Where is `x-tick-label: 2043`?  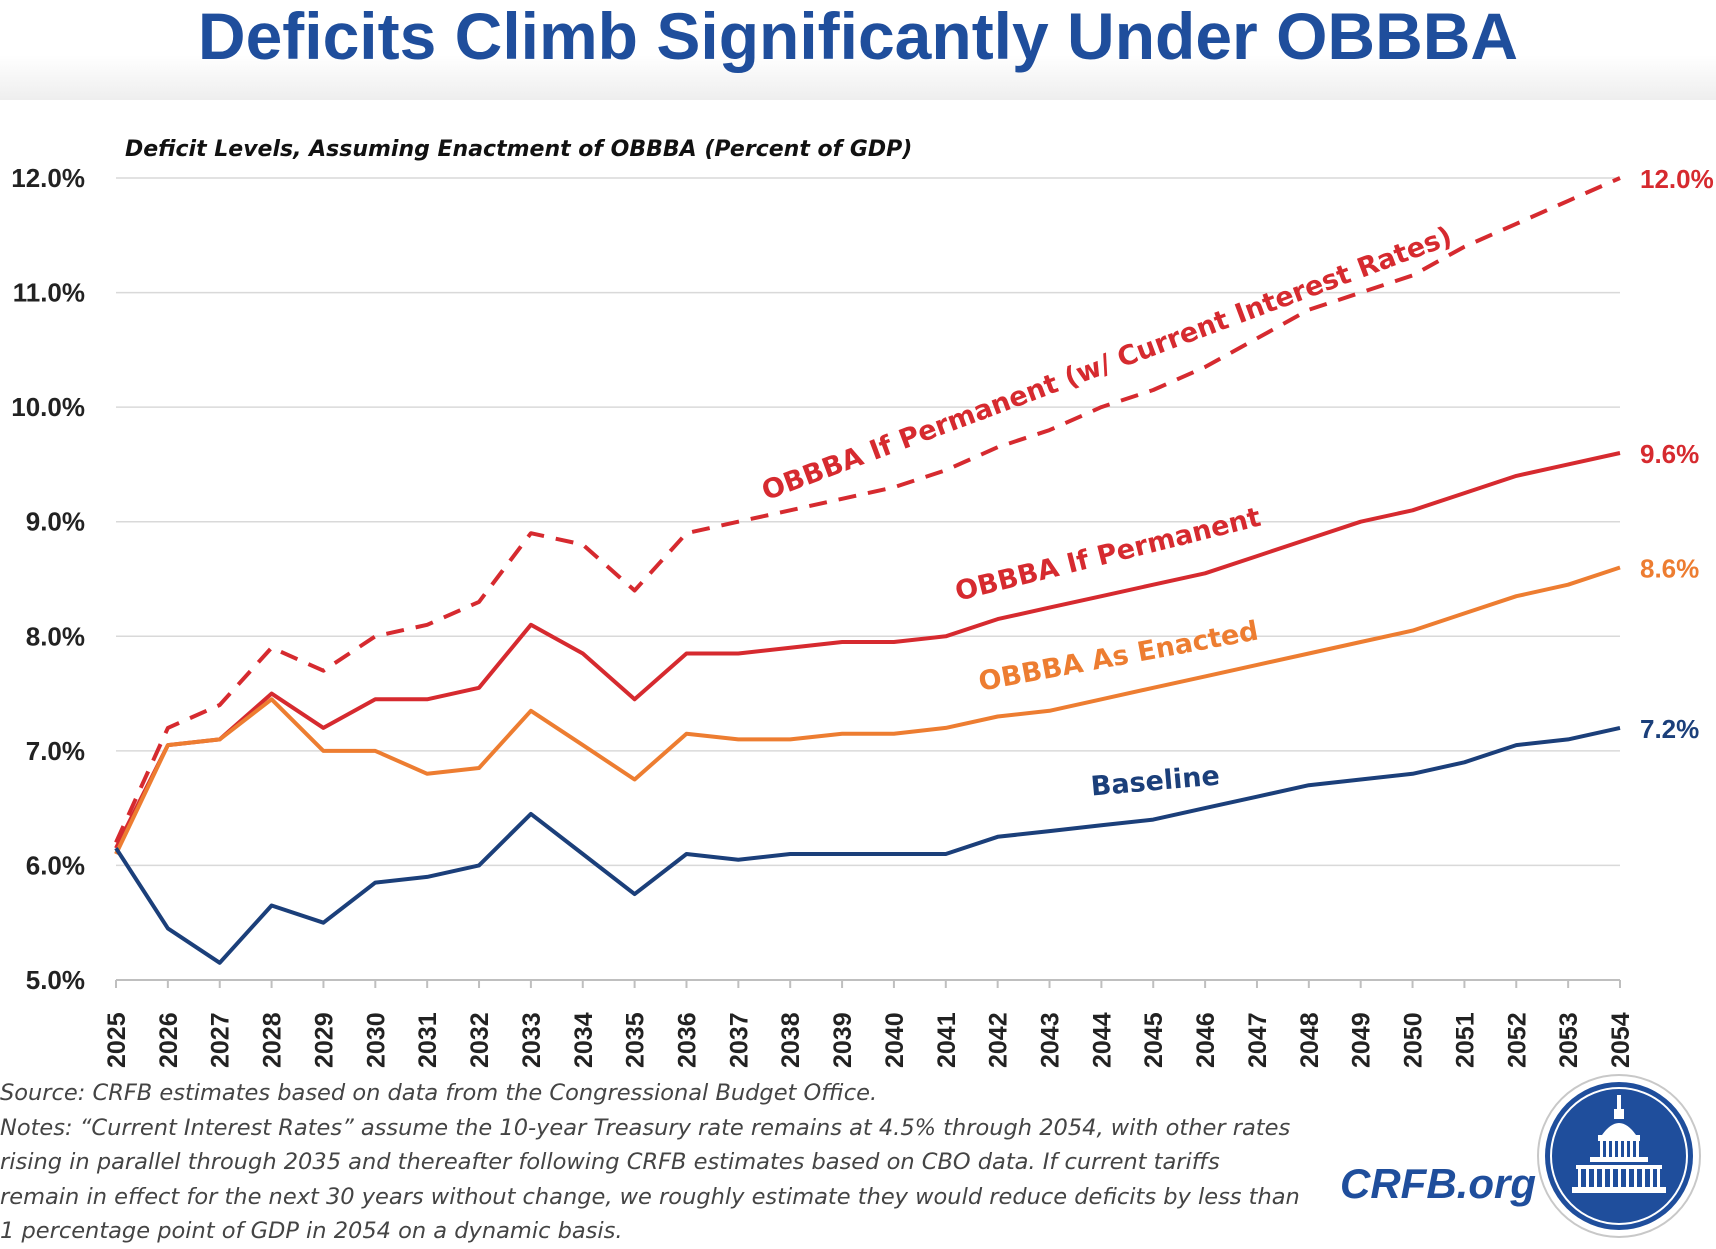 x-tick-label: 2043 is located at coordinates (1051, 1040).